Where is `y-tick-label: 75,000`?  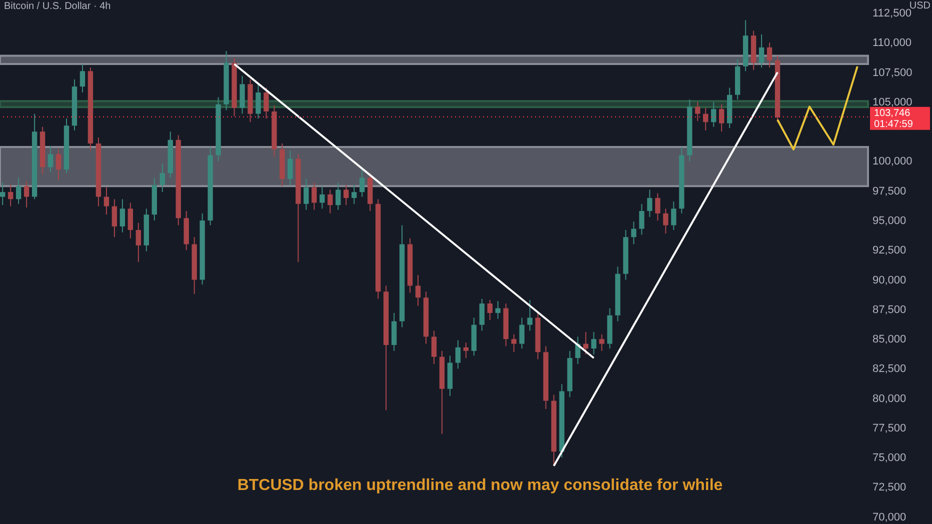
y-tick-label: 75,000 is located at coordinates (889, 458).